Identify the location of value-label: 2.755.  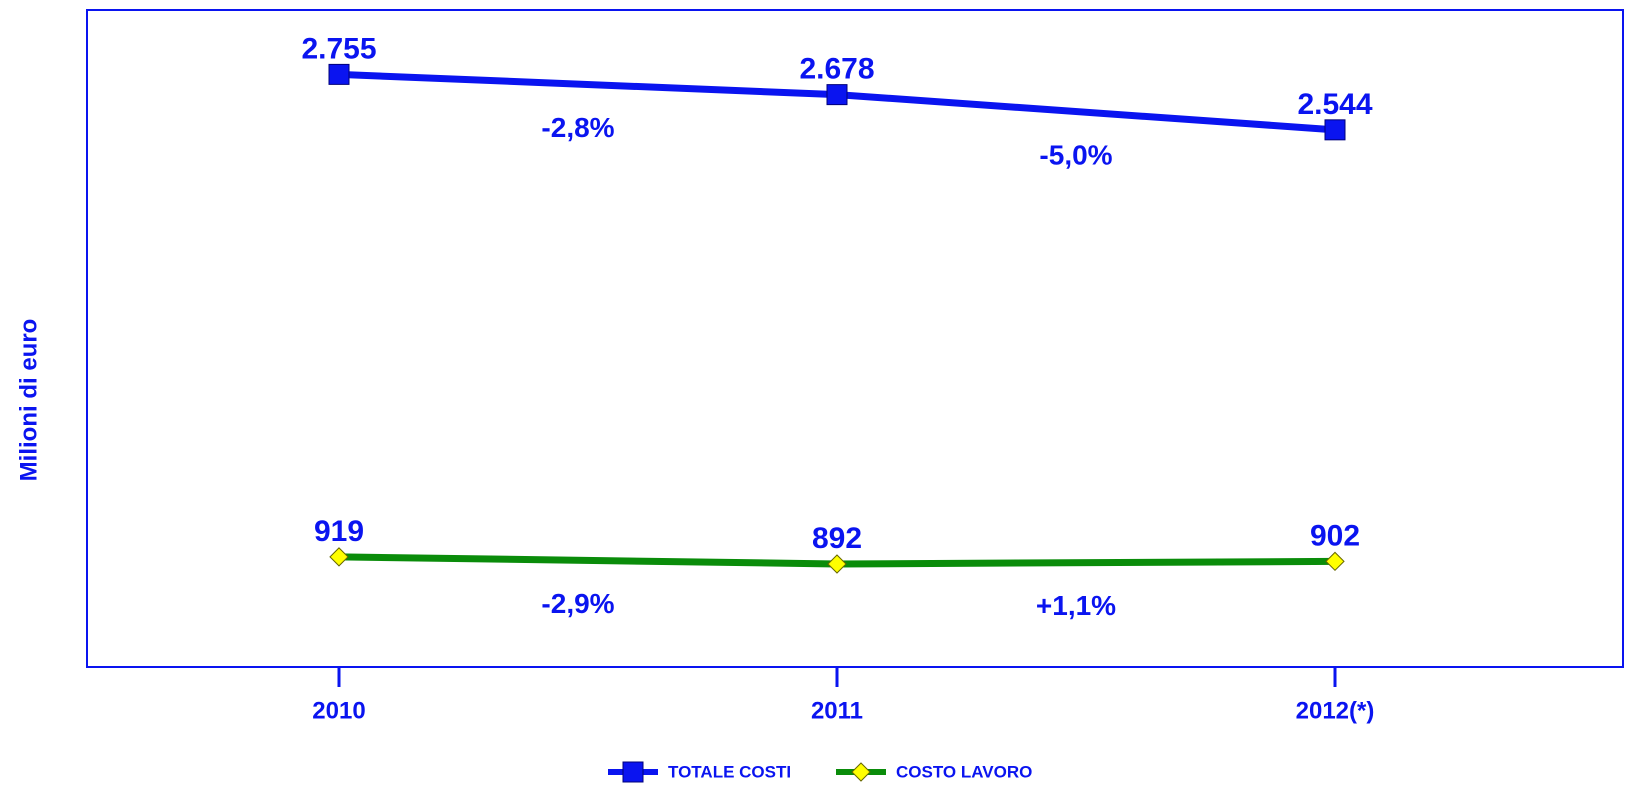
(338, 48).